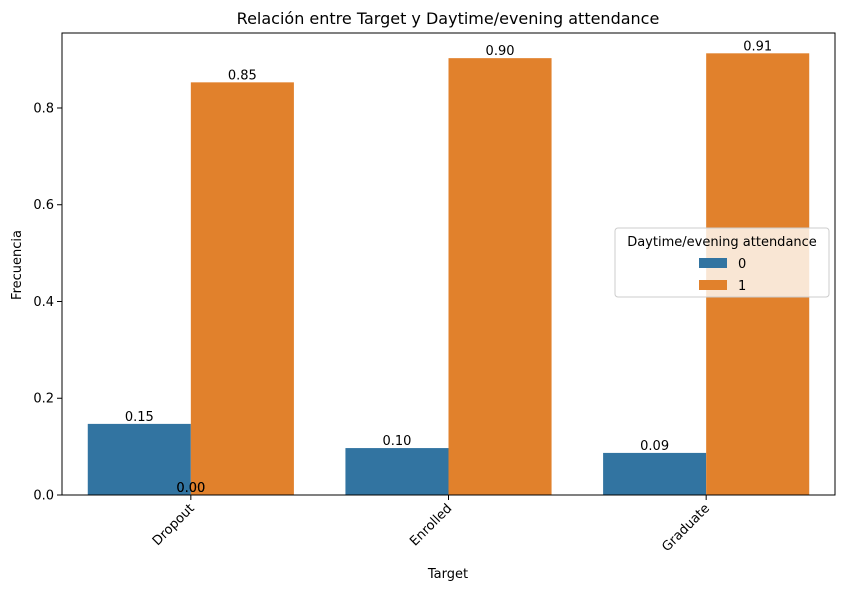 The width and height of the screenshot is (846, 590). What do you see at coordinates (686, 528) in the screenshot?
I see `x-tick-label-graduate: Graduate` at bounding box center [686, 528].